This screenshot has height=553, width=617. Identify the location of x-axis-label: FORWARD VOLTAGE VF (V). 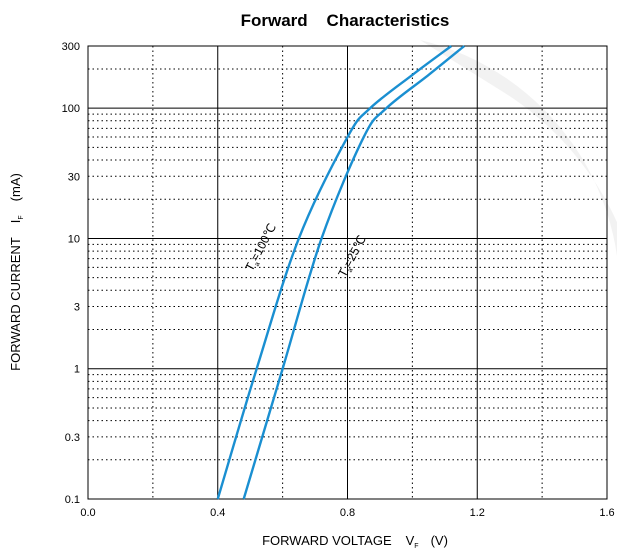
(355, 541).